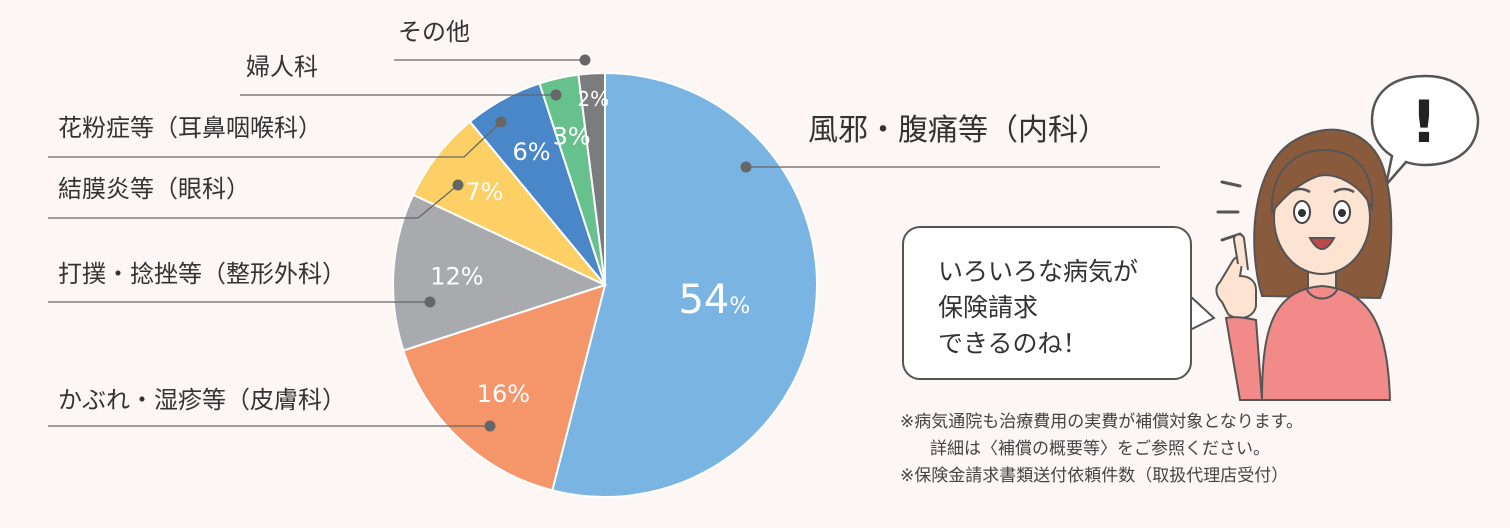  I want to click on slice-value-label: 7%, so click(484, 192).